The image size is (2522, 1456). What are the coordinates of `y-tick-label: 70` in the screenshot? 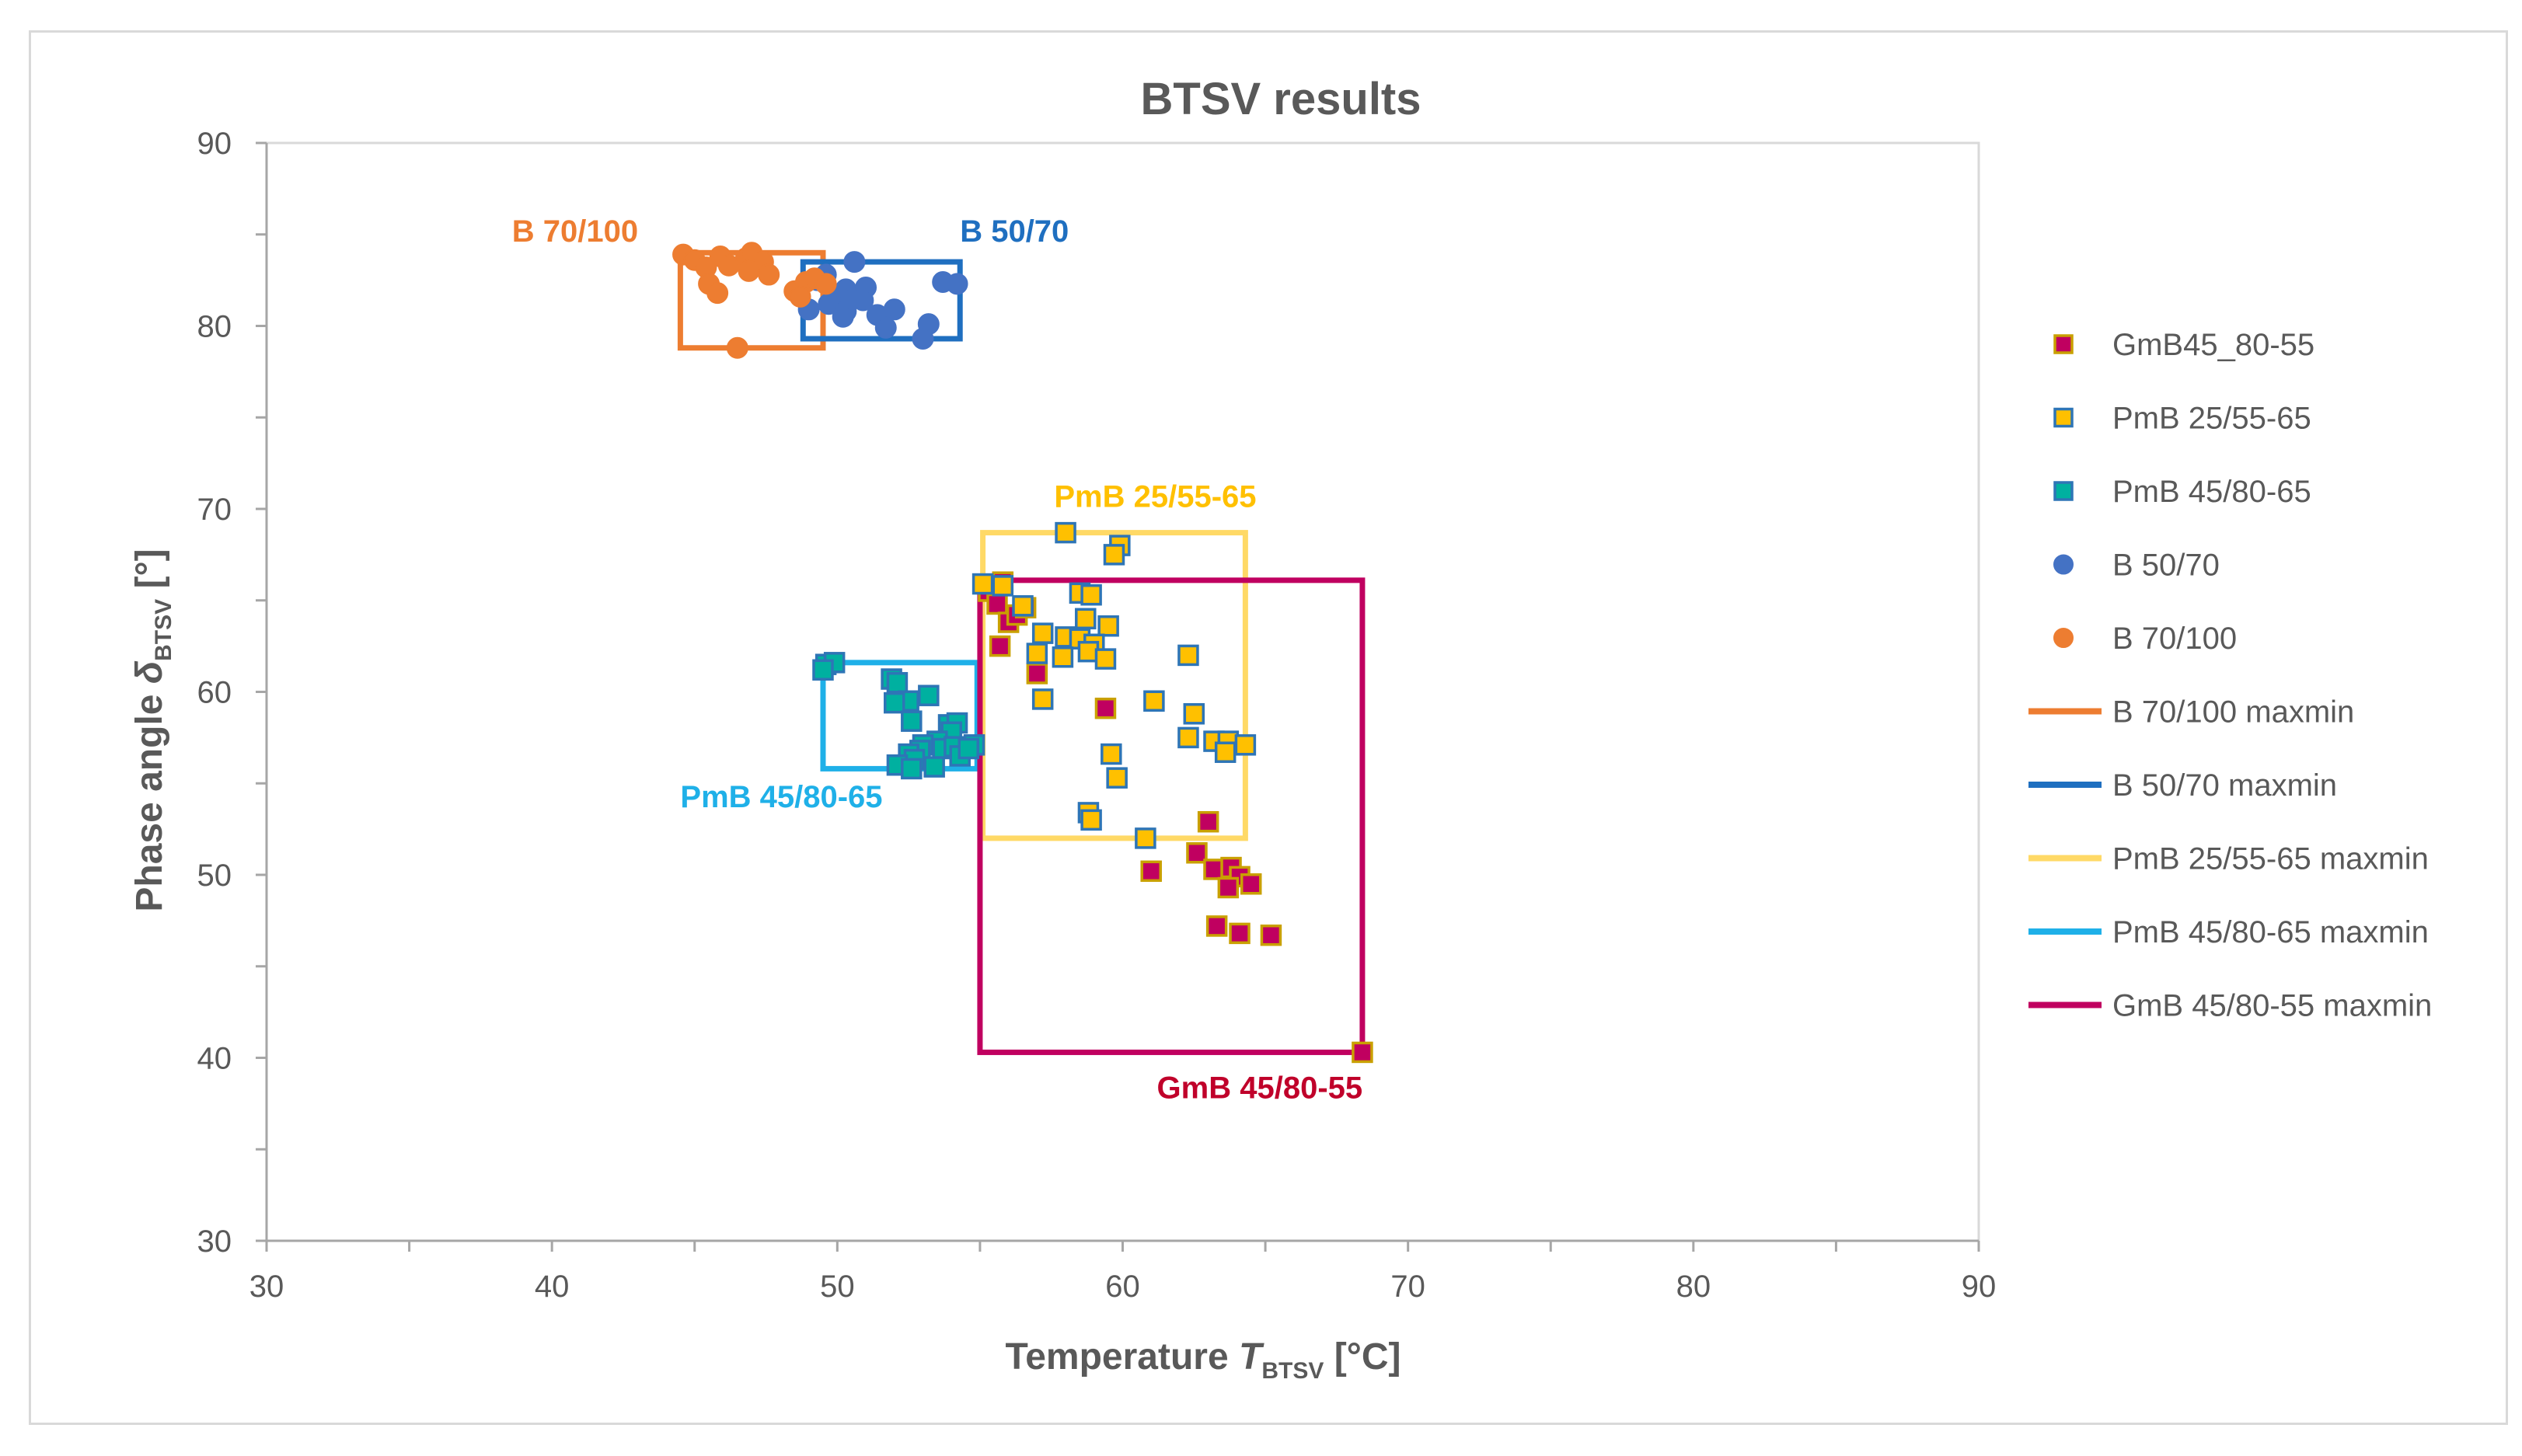 It's located at (215, 510).